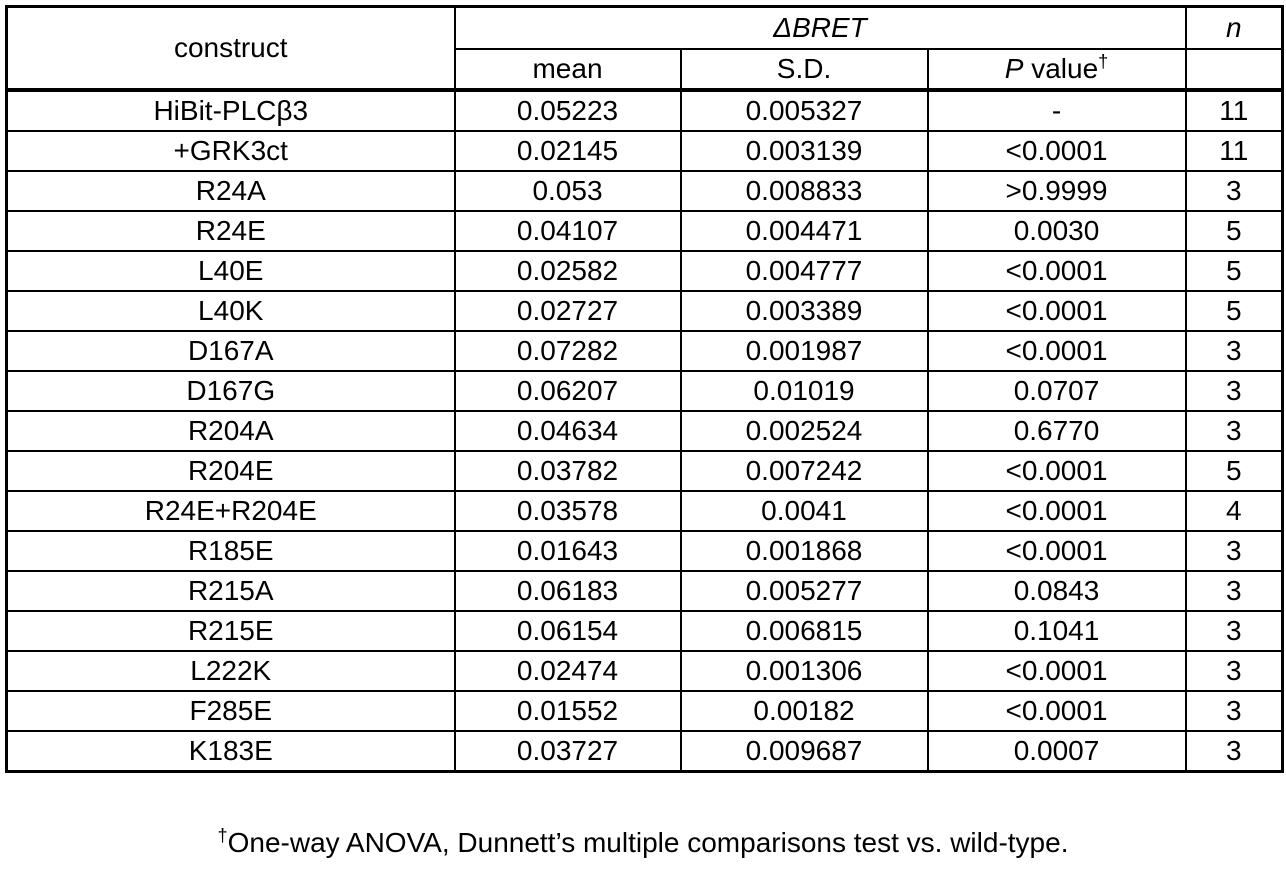 The height and width of the screenshot is (896, 1286). I want to click on table-row: L222K 0.02474 0.001306 <0.0001 3, so click(644, 671).